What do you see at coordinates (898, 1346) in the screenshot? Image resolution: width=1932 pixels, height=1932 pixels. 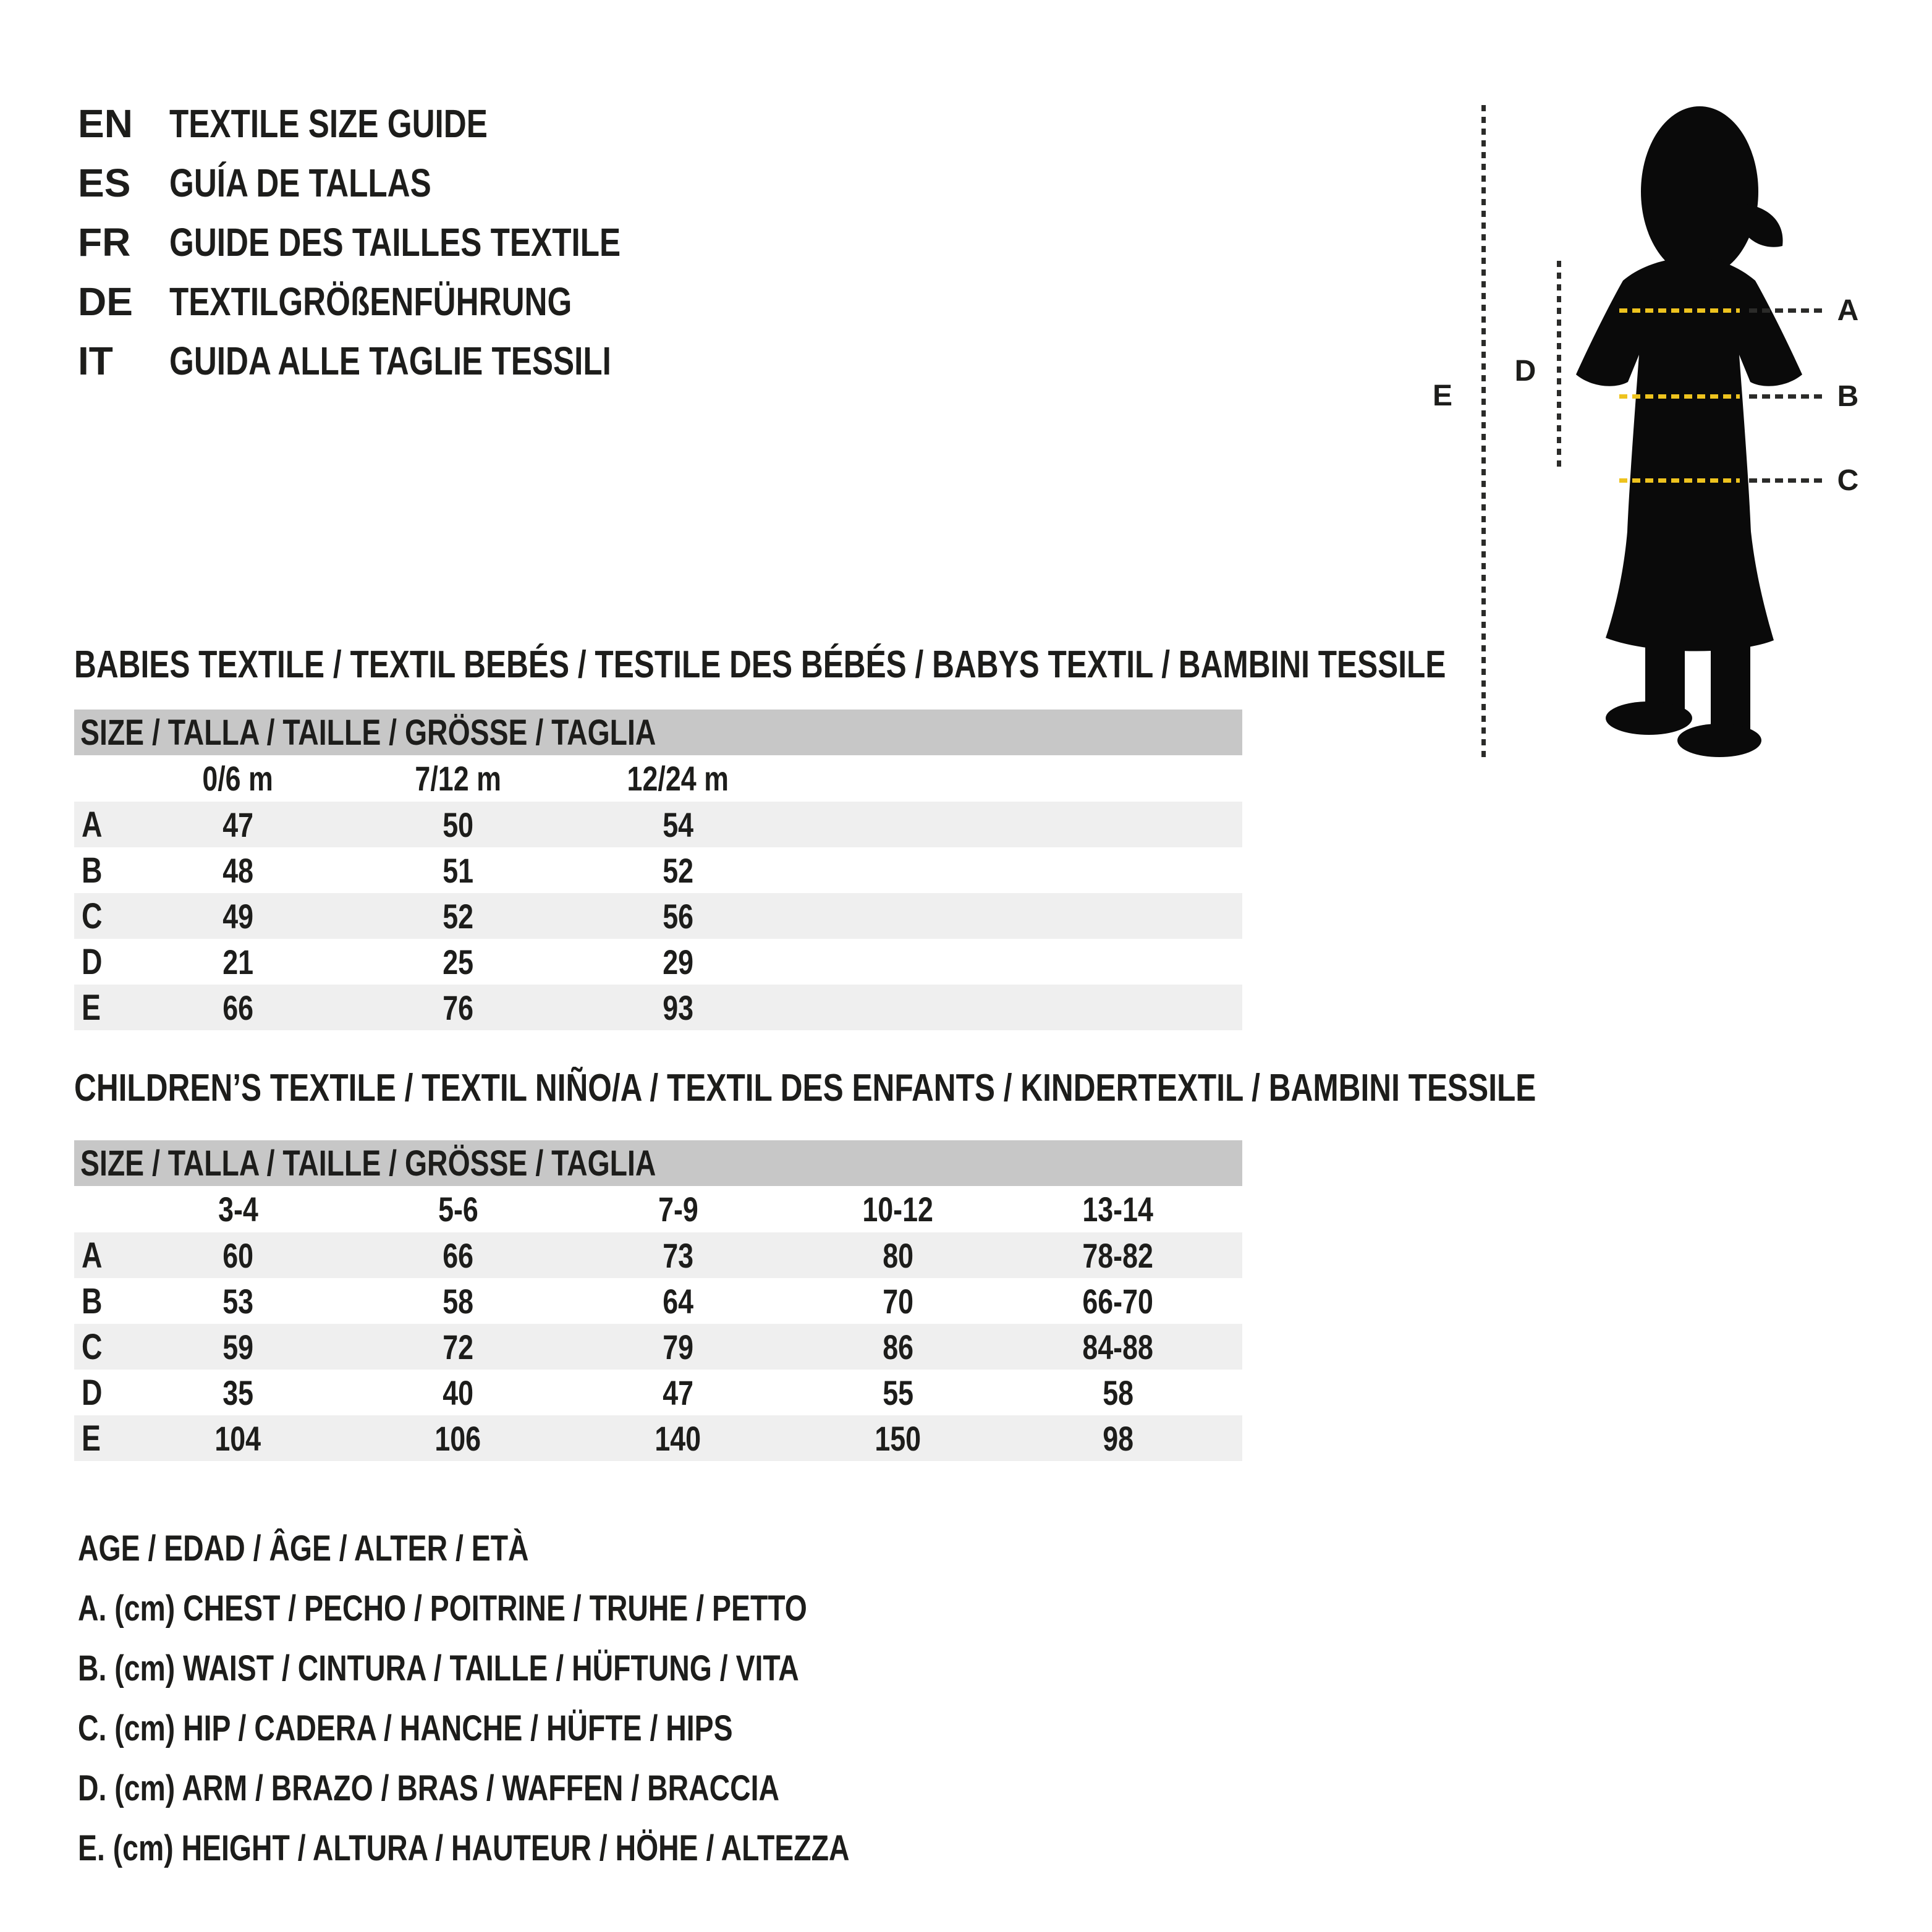 I see `table-cell: 86` at bounding box center [898, 1346].